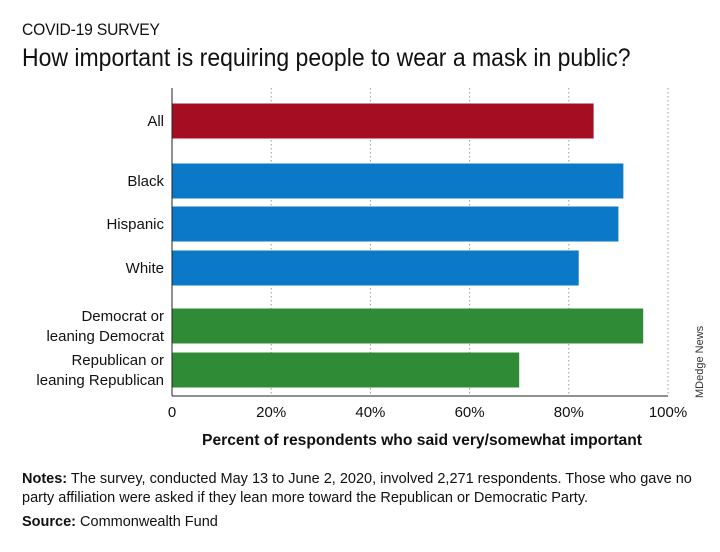 Image resolution: width=720 pixels, height=552 pixels. Describe the element at coordinates (45, 479) in the screenshot. I see `notes-label: Notes:` at that location.